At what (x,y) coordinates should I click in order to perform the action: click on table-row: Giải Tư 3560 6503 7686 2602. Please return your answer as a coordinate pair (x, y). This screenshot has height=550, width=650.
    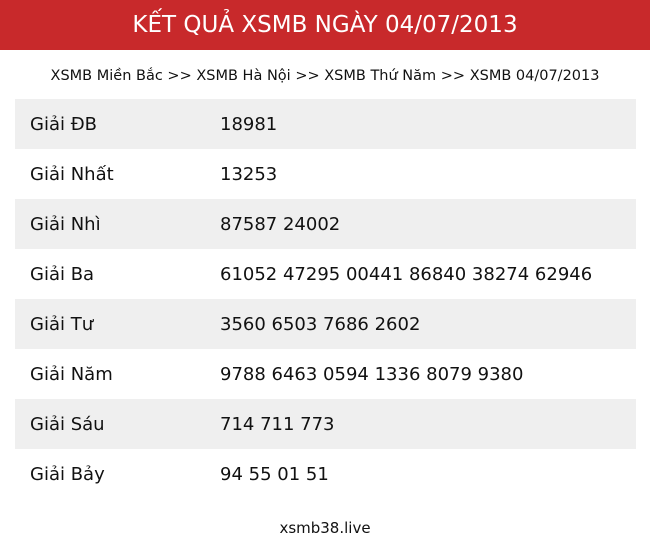
    Looking at the image, I should click on (325, 324).